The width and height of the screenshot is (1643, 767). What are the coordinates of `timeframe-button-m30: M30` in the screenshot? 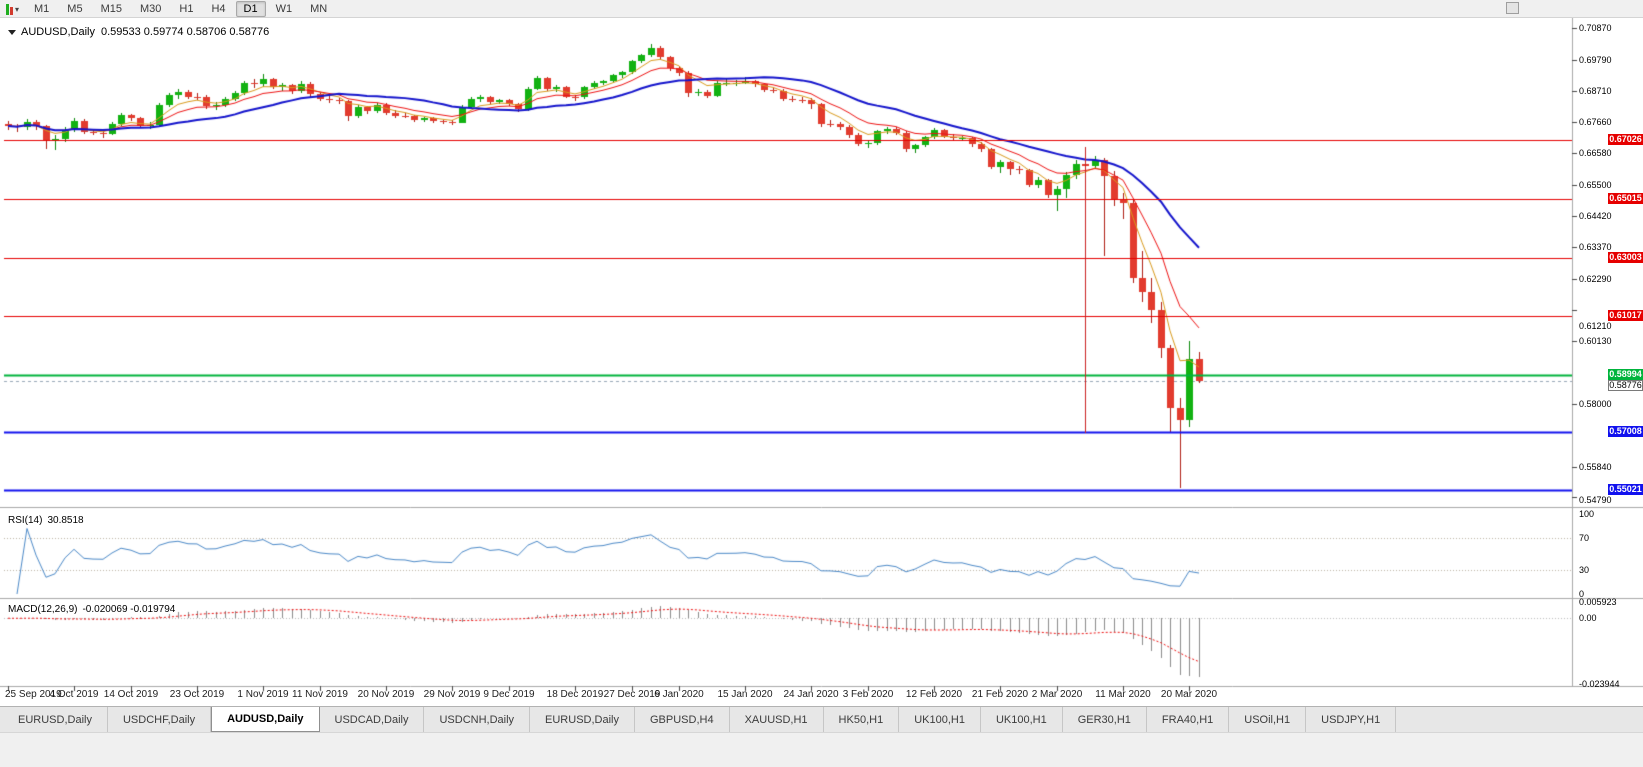 It's located at (150, 8).